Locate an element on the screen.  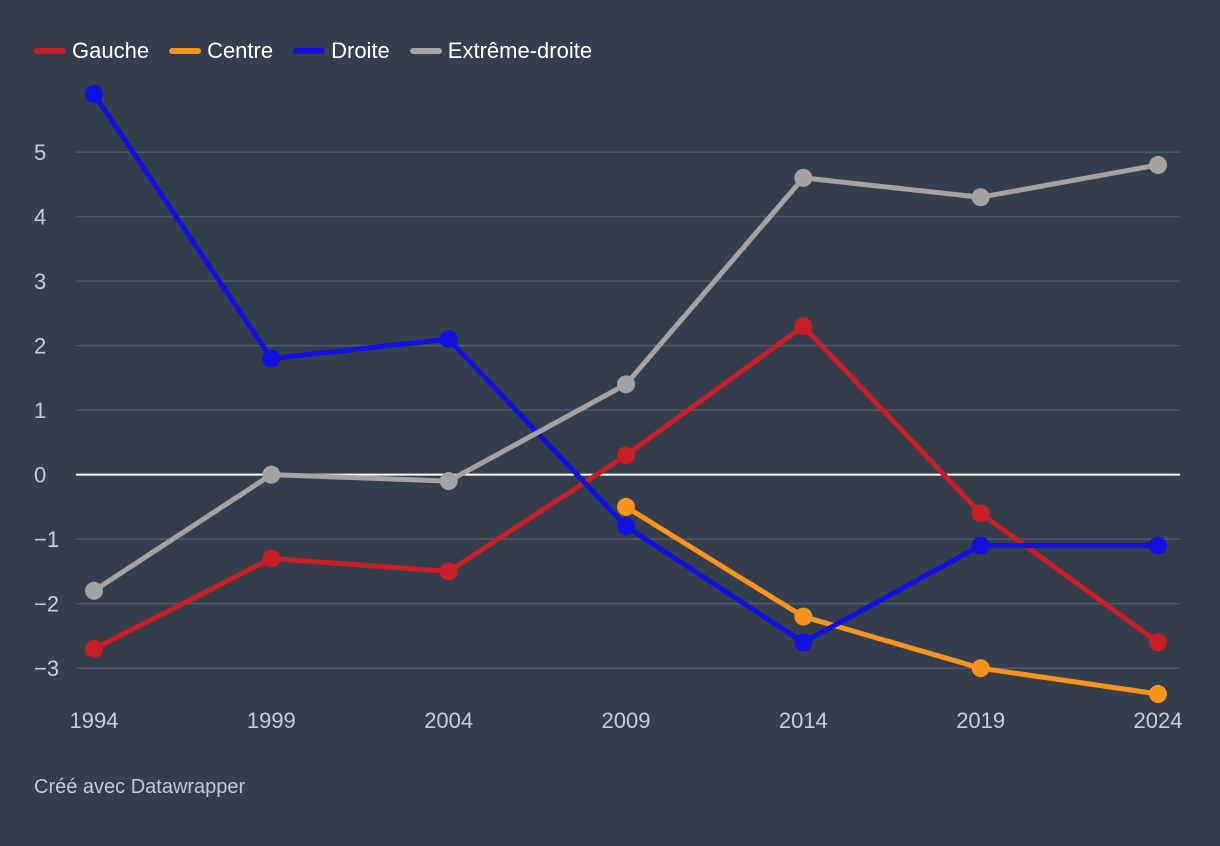
x-tick-label: 2009 is located at coordinates (626, 720).